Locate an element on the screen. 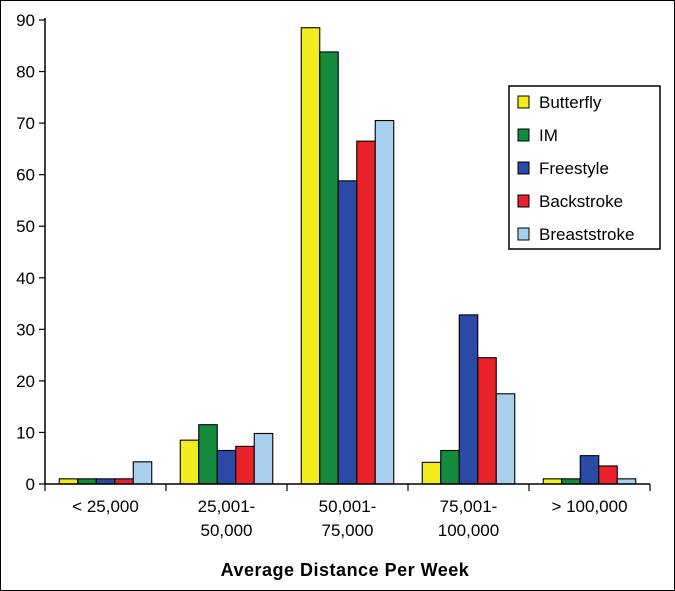  y-tick-label: 10 is located at coordinates (25, 432).